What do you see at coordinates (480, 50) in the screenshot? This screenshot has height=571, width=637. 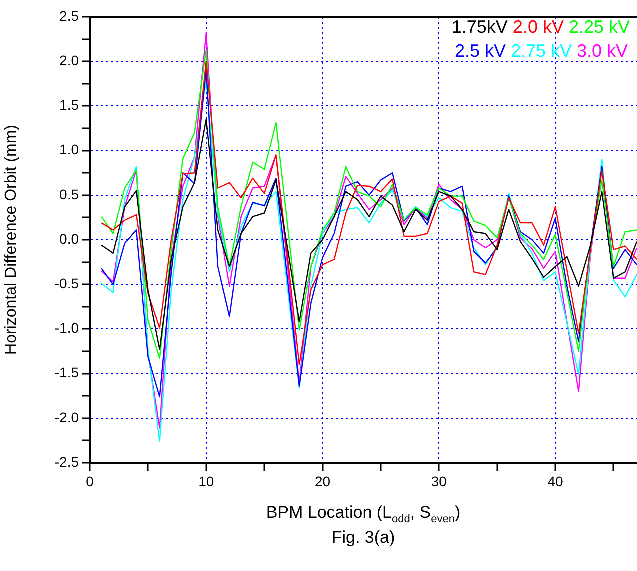 I see `text: 2.5 kV` at bounding box center [480, 50].